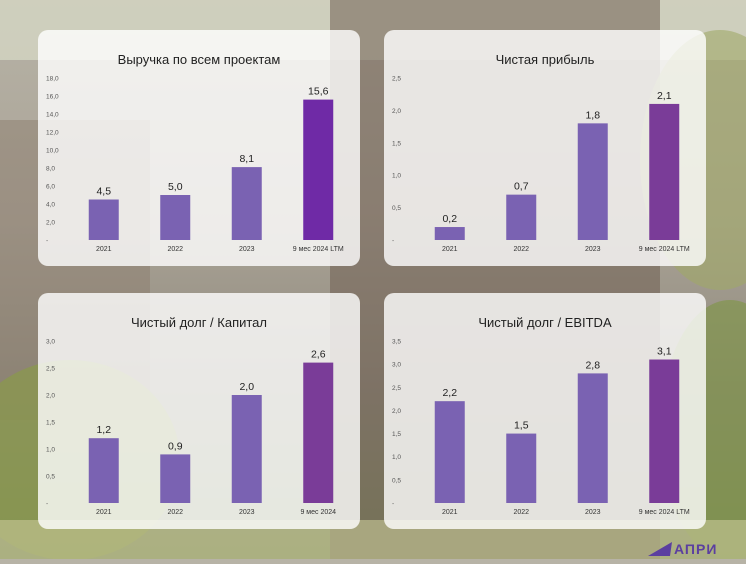  What do you see at coordinates (449, 219) in the screenshot?
I see `data-label: 0,2` at bounding box center [449, 219].